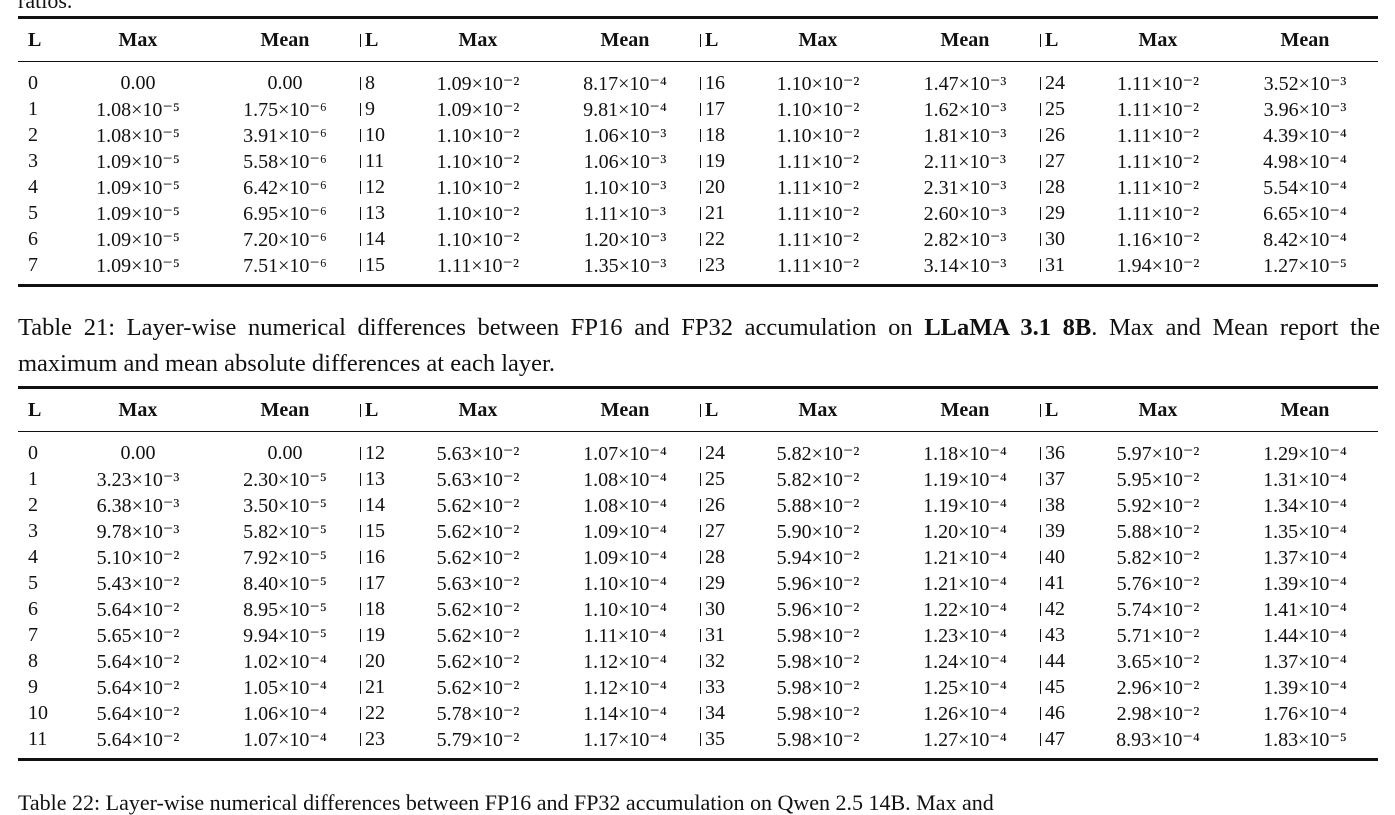 The height and width of the screenshot is (815, 1395). What do you see at coordinates (478, 743) in the screenshot?
I see `max-cell: 5.79×10⁻²` at bounding box center [478, 743].